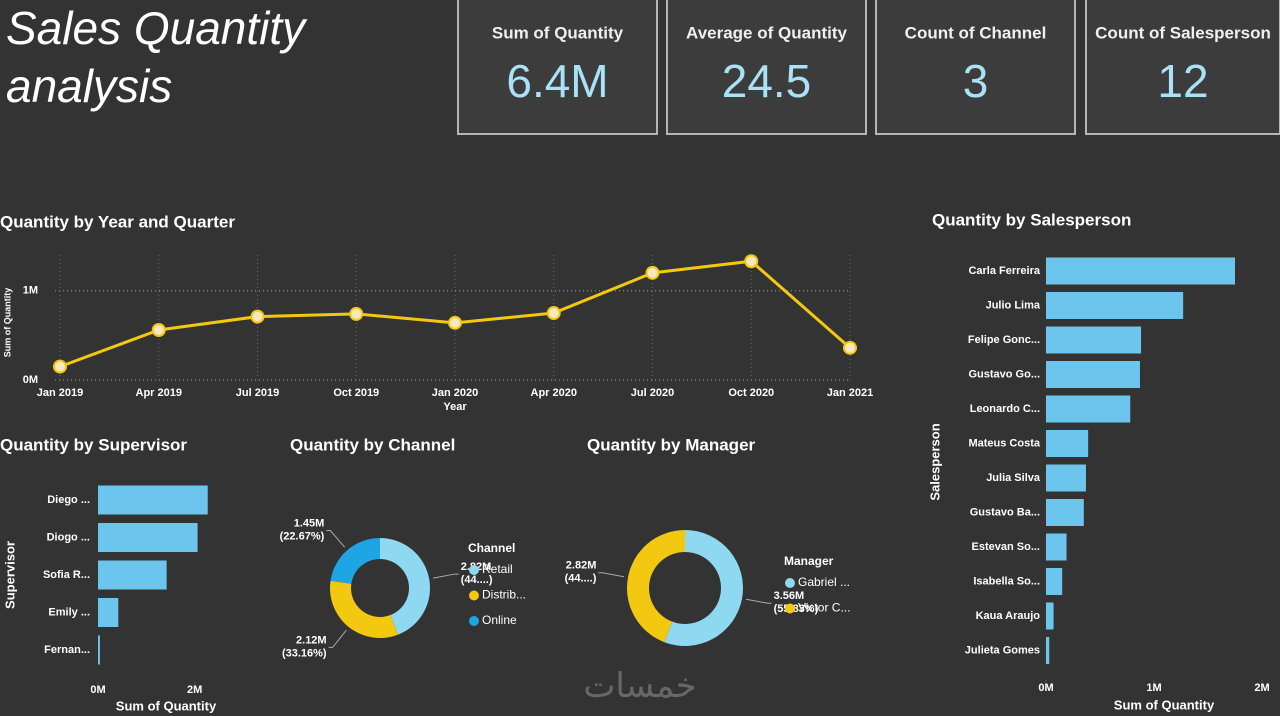 This screenshot has width=1280, height=716. I want to click on data-label: 3.56M, so click(789, 596).